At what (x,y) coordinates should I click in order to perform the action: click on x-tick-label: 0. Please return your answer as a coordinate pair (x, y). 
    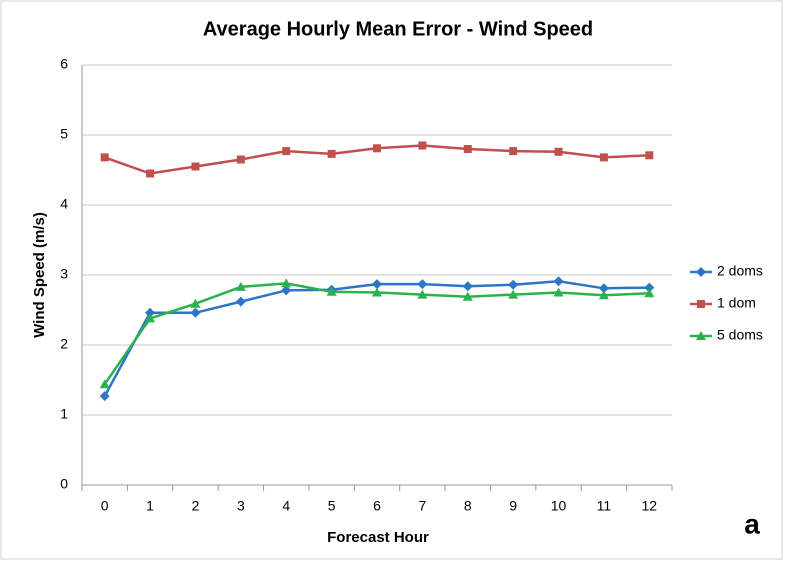
    Looking at the image, I should click on (105, 506).